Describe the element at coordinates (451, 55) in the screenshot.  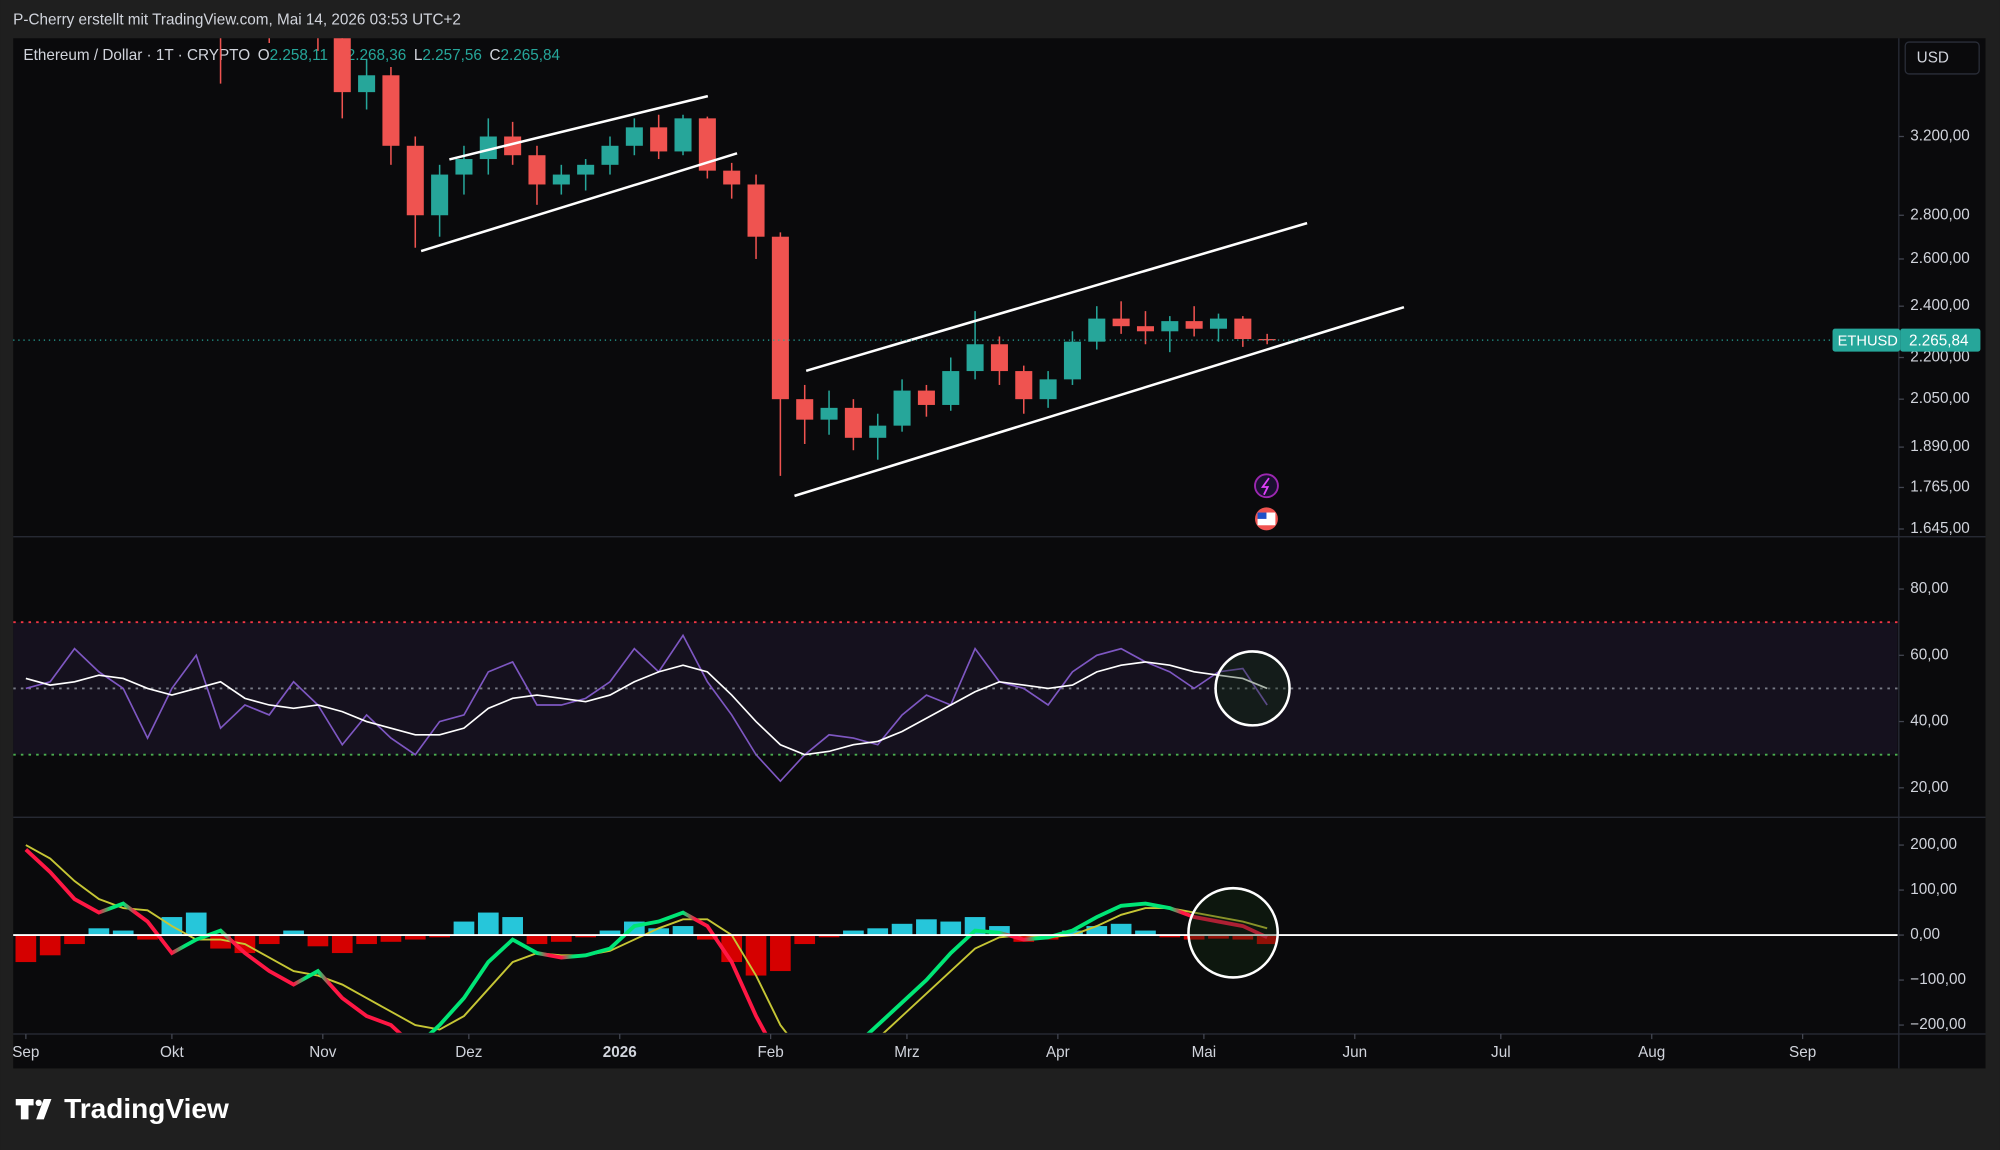
I see `ohlc-value: 2.257,56` at that location.